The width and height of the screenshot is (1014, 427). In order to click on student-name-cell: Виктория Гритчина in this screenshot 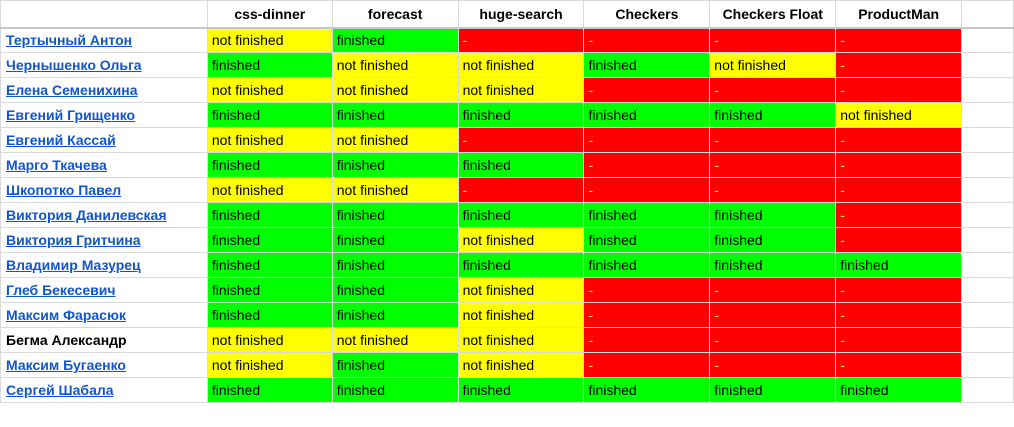, I will do `click(104, 240)`.